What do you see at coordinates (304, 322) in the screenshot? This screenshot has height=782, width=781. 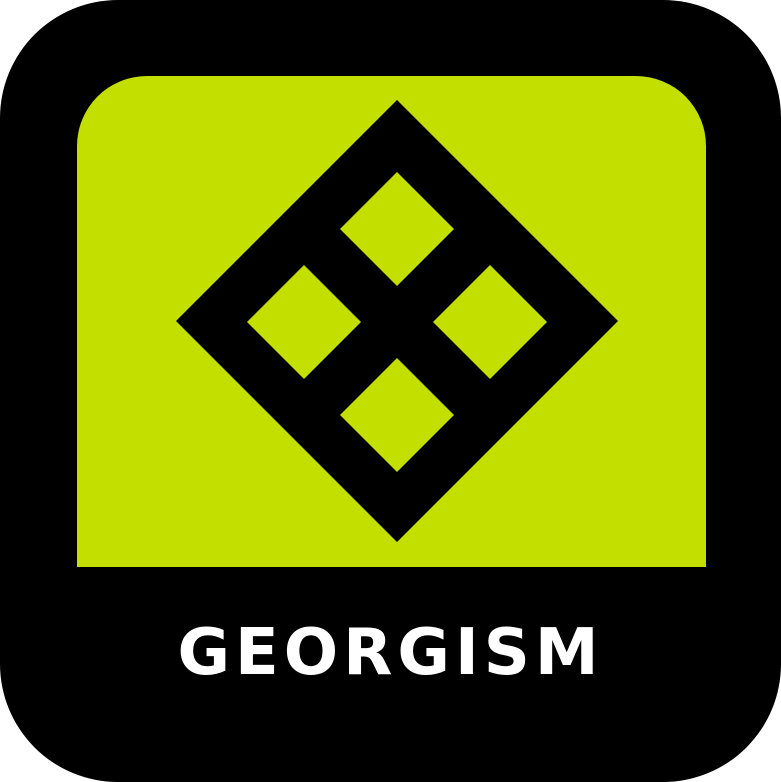 I see `diamond-cell-left` at bounding box center [304, 322].